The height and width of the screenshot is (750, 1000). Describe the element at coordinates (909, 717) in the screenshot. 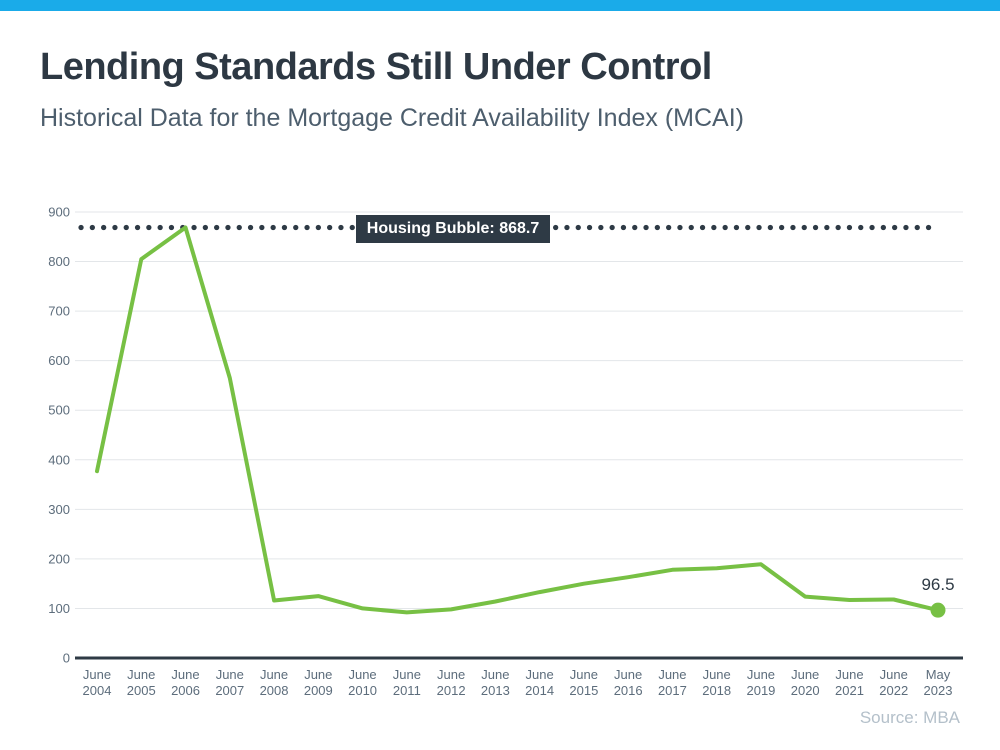

I see `source-attribution: Source: MBA` at that location.